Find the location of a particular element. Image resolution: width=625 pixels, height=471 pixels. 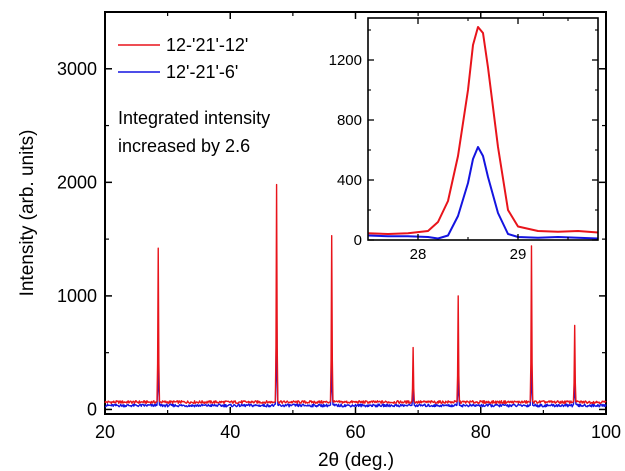

annotation-line-2: increased by 2.6 is located at coordinates (184, 146).